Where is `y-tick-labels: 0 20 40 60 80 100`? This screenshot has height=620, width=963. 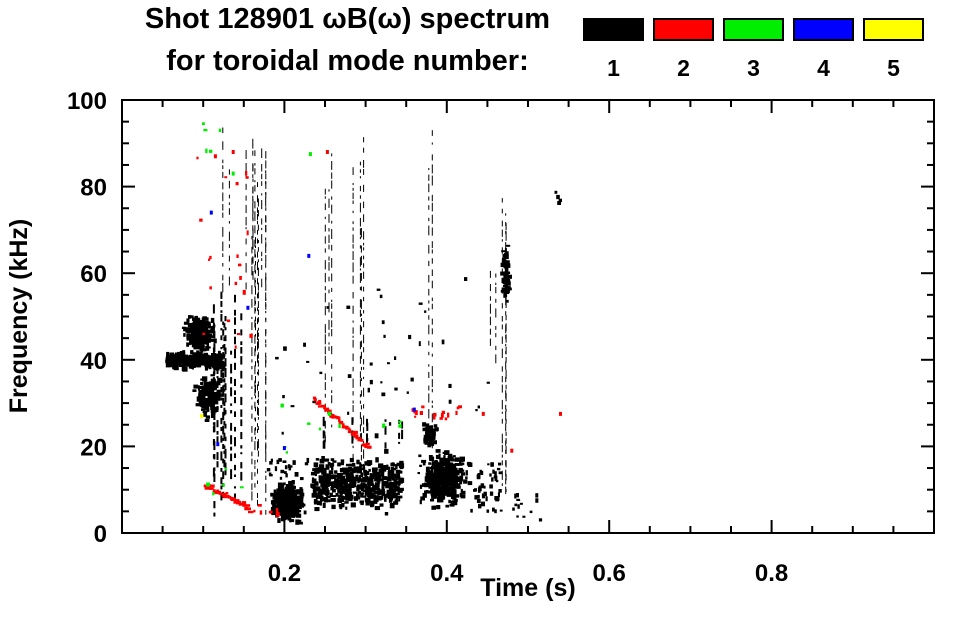
y-tick-labels: 0 20 40 60 80 100 is located at coordinates (87, 318).